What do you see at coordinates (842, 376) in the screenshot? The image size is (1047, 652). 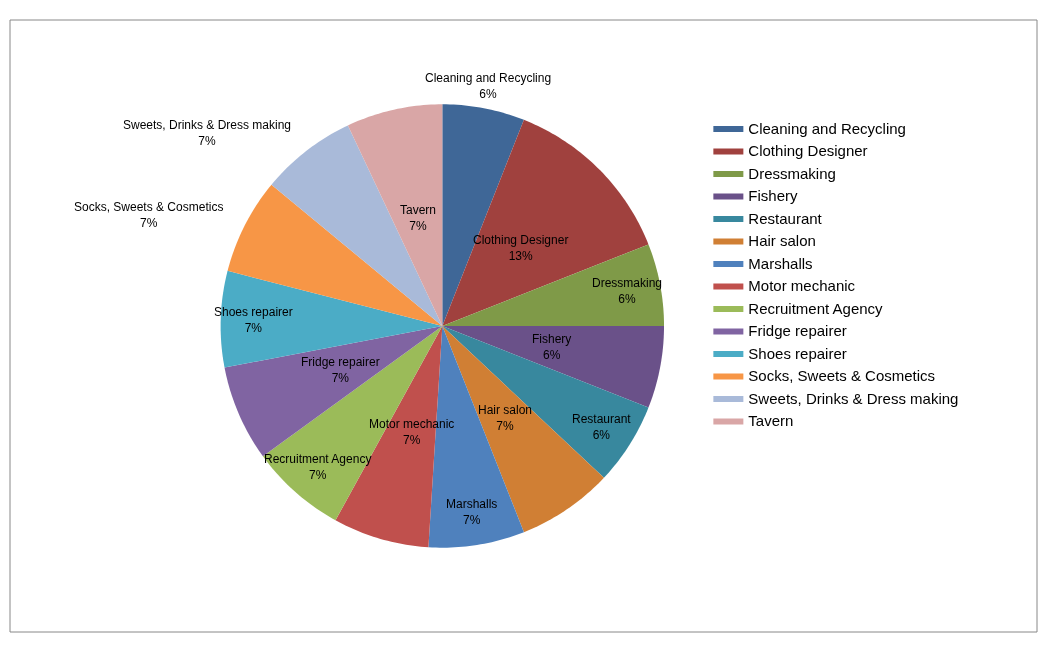 I see `legend-label: Socks, Sweets & Cosmetics` at bounding box center [842, 376].